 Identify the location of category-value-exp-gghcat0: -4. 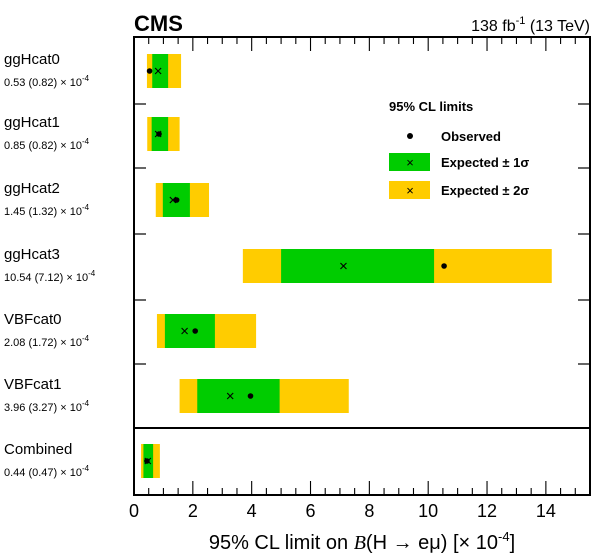
(86, 78).